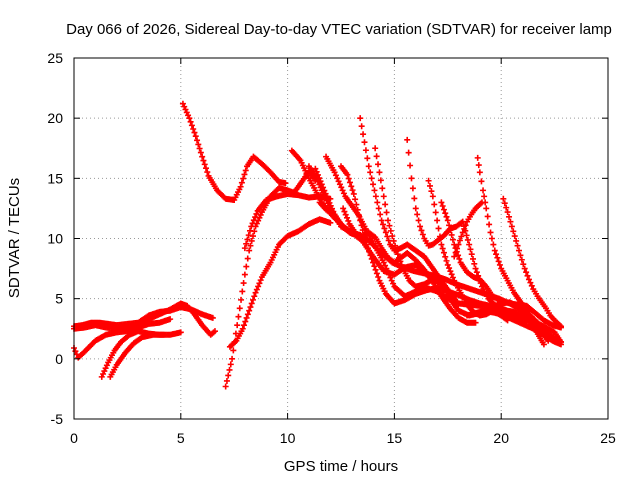 Image resolution: width=640 pixels, height=480 pixels. Describe the element at coordinates (59, 359) in the screenshot. I see `y-tick-label: 0` at that location.